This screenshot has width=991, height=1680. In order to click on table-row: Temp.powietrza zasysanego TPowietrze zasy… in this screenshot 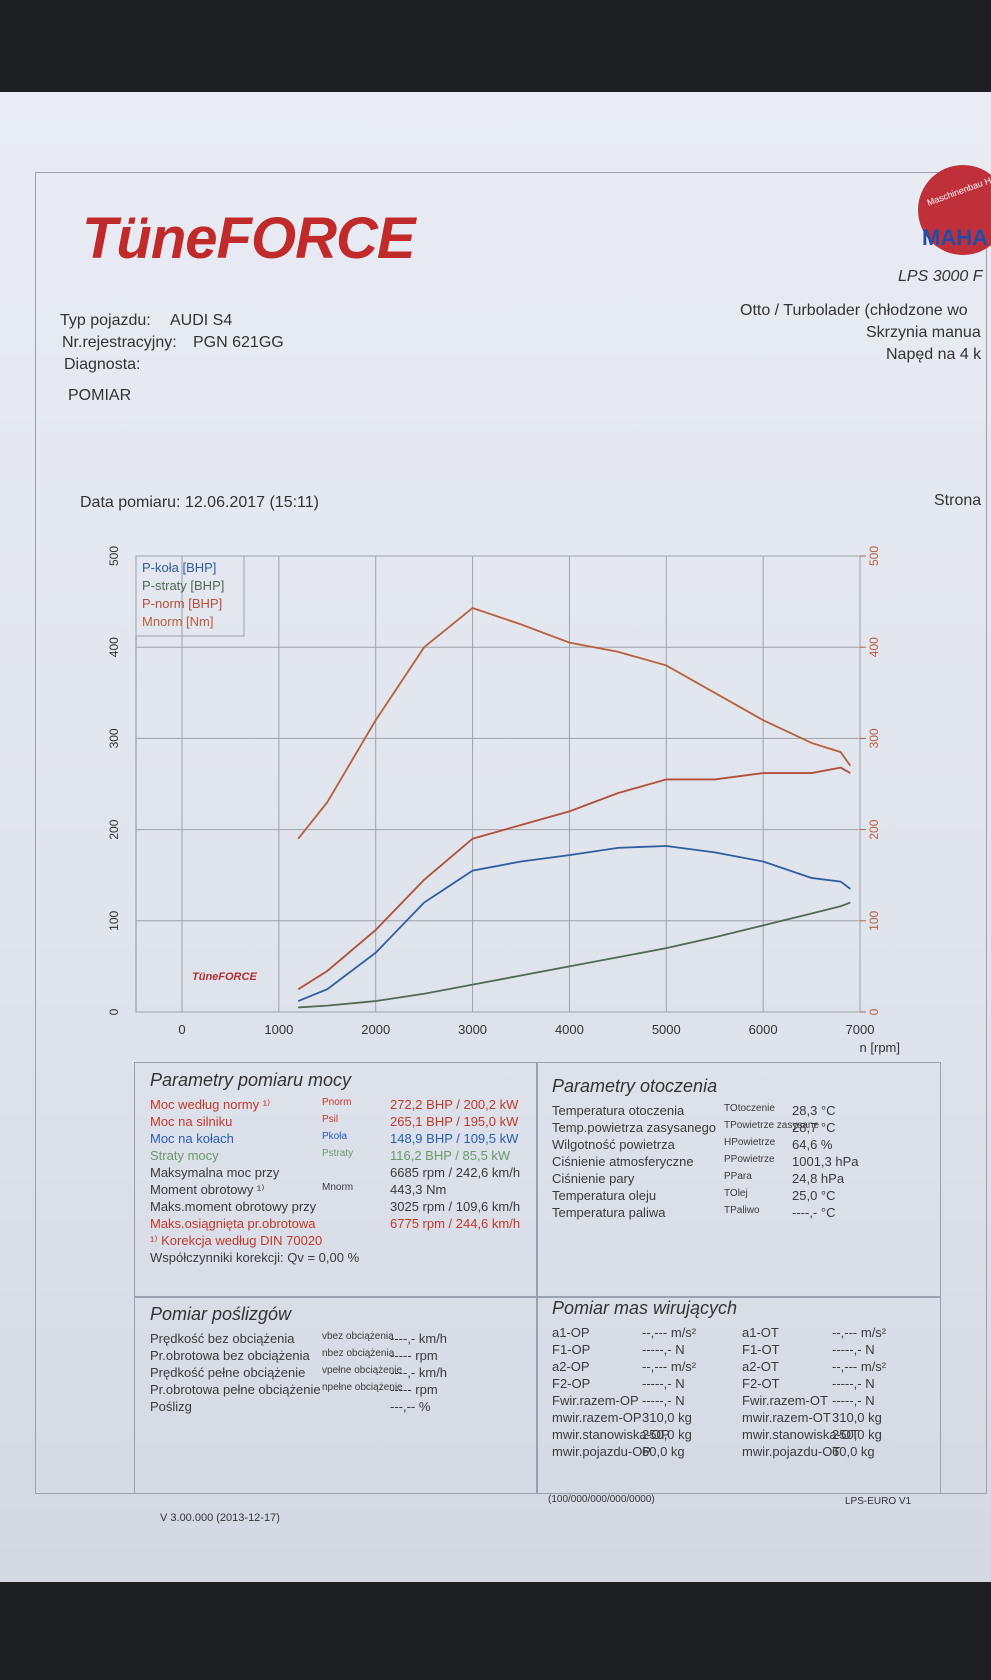, I will do `click(742, 1128)`.